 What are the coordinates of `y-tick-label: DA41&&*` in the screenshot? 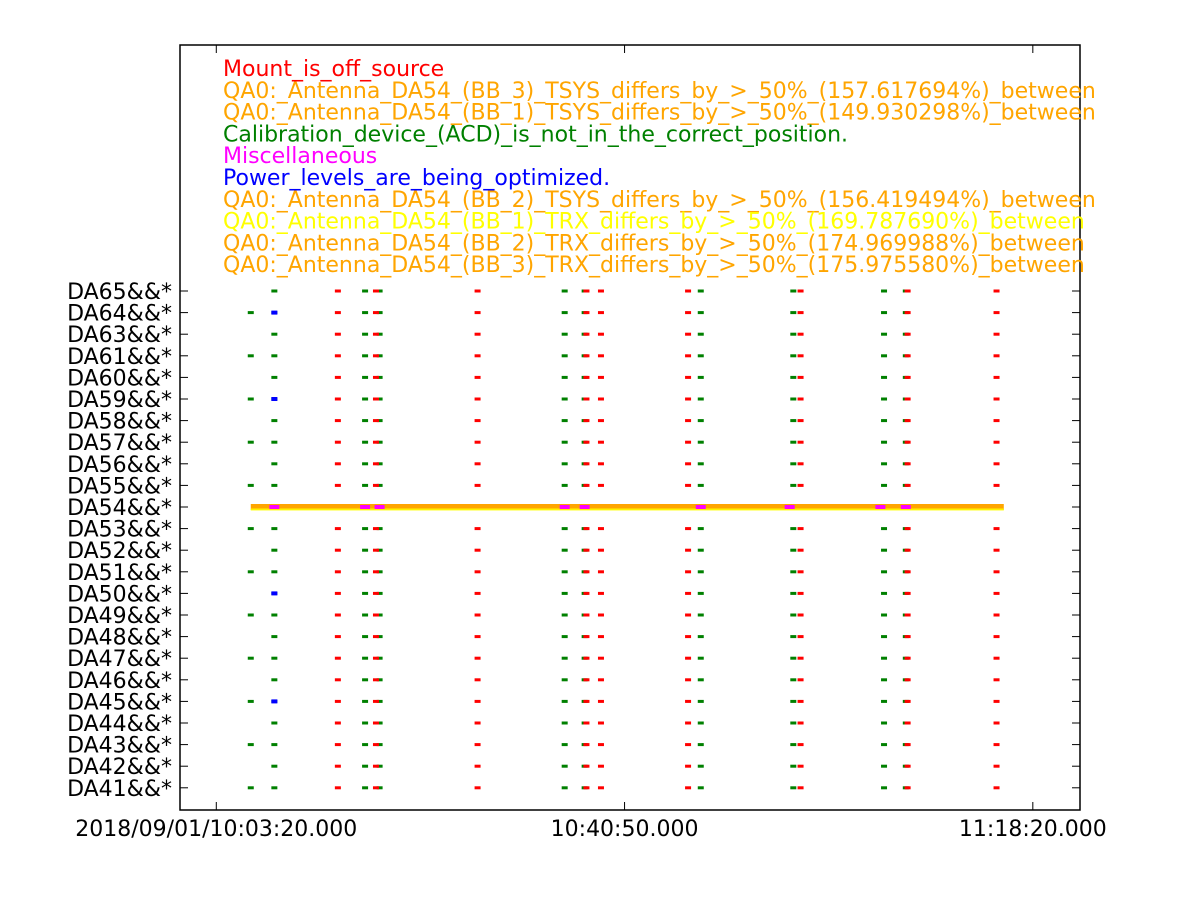 It's located at (119, 789).